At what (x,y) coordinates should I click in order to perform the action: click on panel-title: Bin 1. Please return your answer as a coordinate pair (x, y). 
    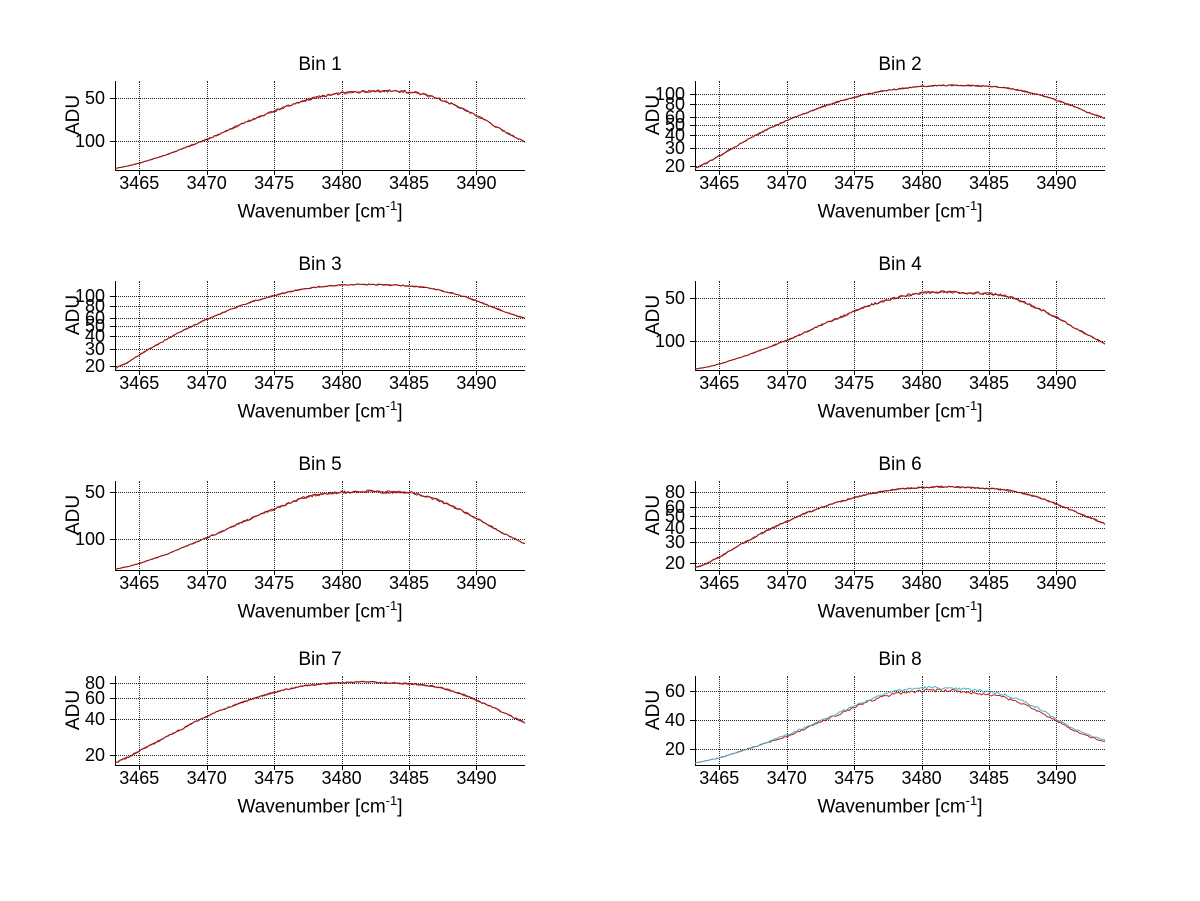
    Looking at the image, I should click on (320, 64).